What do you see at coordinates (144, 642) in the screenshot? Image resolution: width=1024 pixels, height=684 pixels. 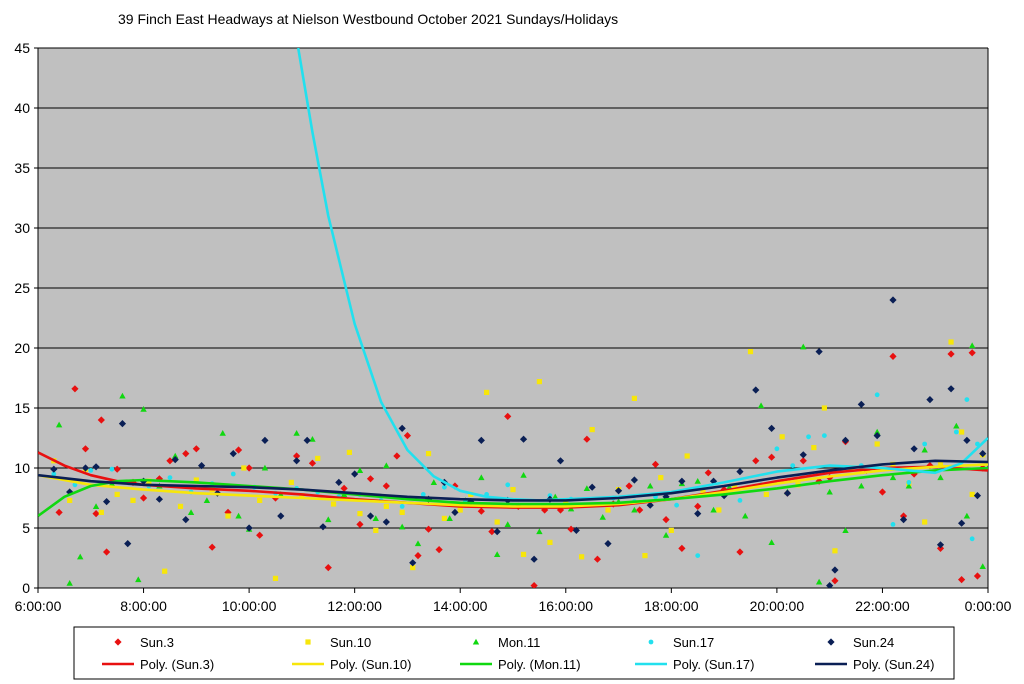 I see `legend-item: Sun.3` at bounding box center [144, 642].